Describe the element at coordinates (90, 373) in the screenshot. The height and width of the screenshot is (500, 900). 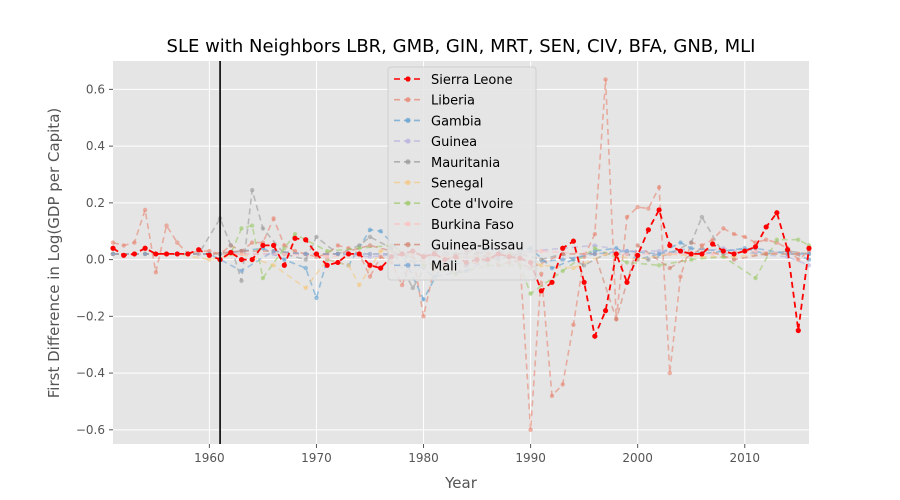
I see `y-tick-label: −0.4` at that location.